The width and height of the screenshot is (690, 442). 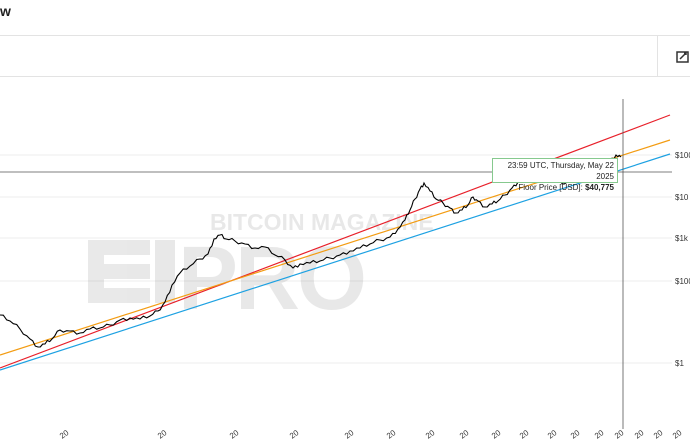 What do you see at coordinates (371, 434) in the screenshot?
I see `x-axis: 20 20 20 20 20 20 20 20 20 20 20 20 20 20 20 20 20` at bounding box center [371, 434].